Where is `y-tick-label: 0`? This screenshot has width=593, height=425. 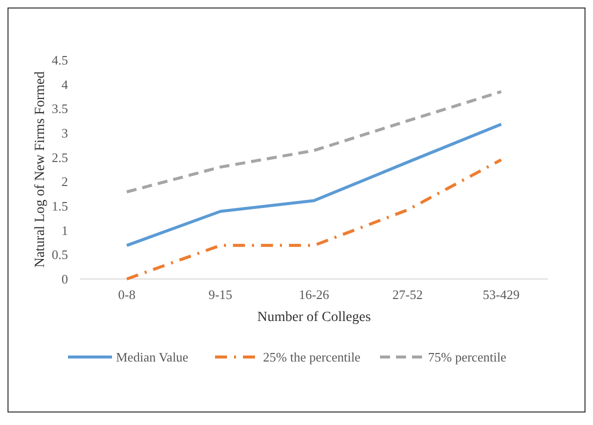 y-tick-label: 0 is located at coordinates (65, 279).